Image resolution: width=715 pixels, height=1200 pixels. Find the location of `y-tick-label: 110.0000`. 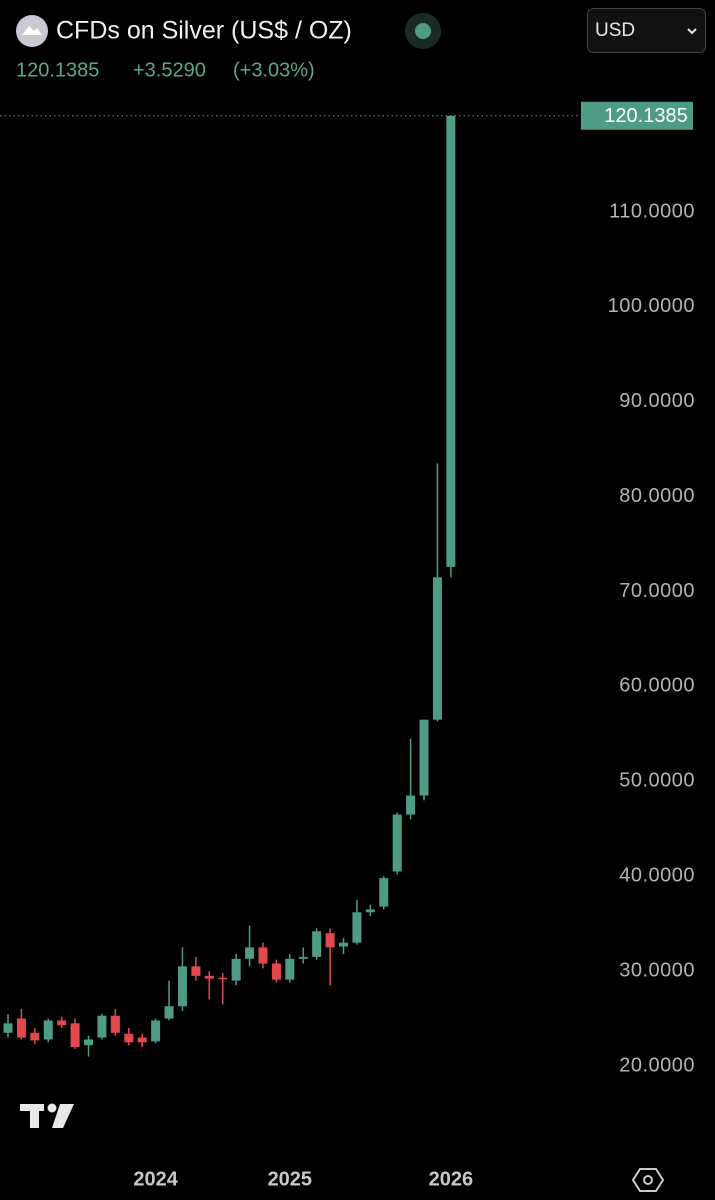

y-tick-label: 110.0000 is located at coordinates (652, 211).